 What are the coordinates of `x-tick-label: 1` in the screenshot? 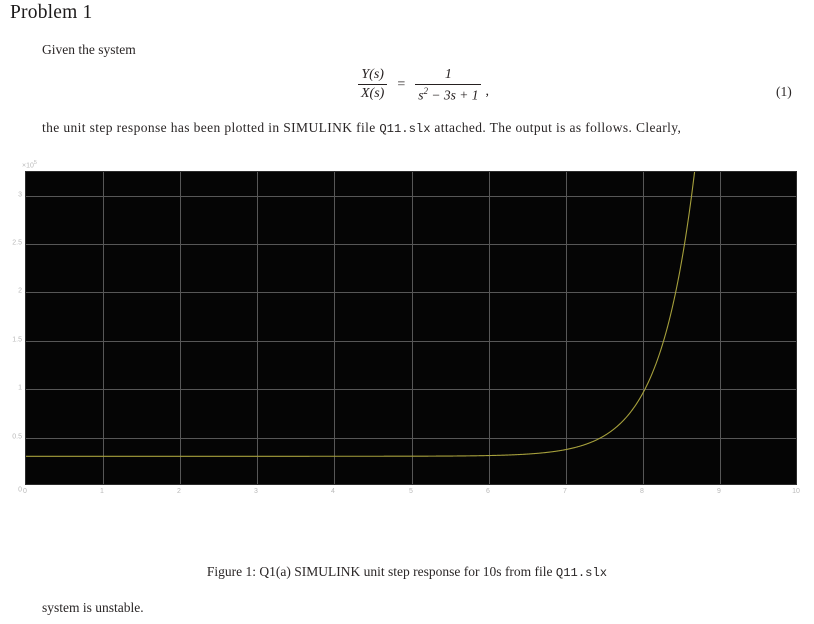 It's located at (102, 491).